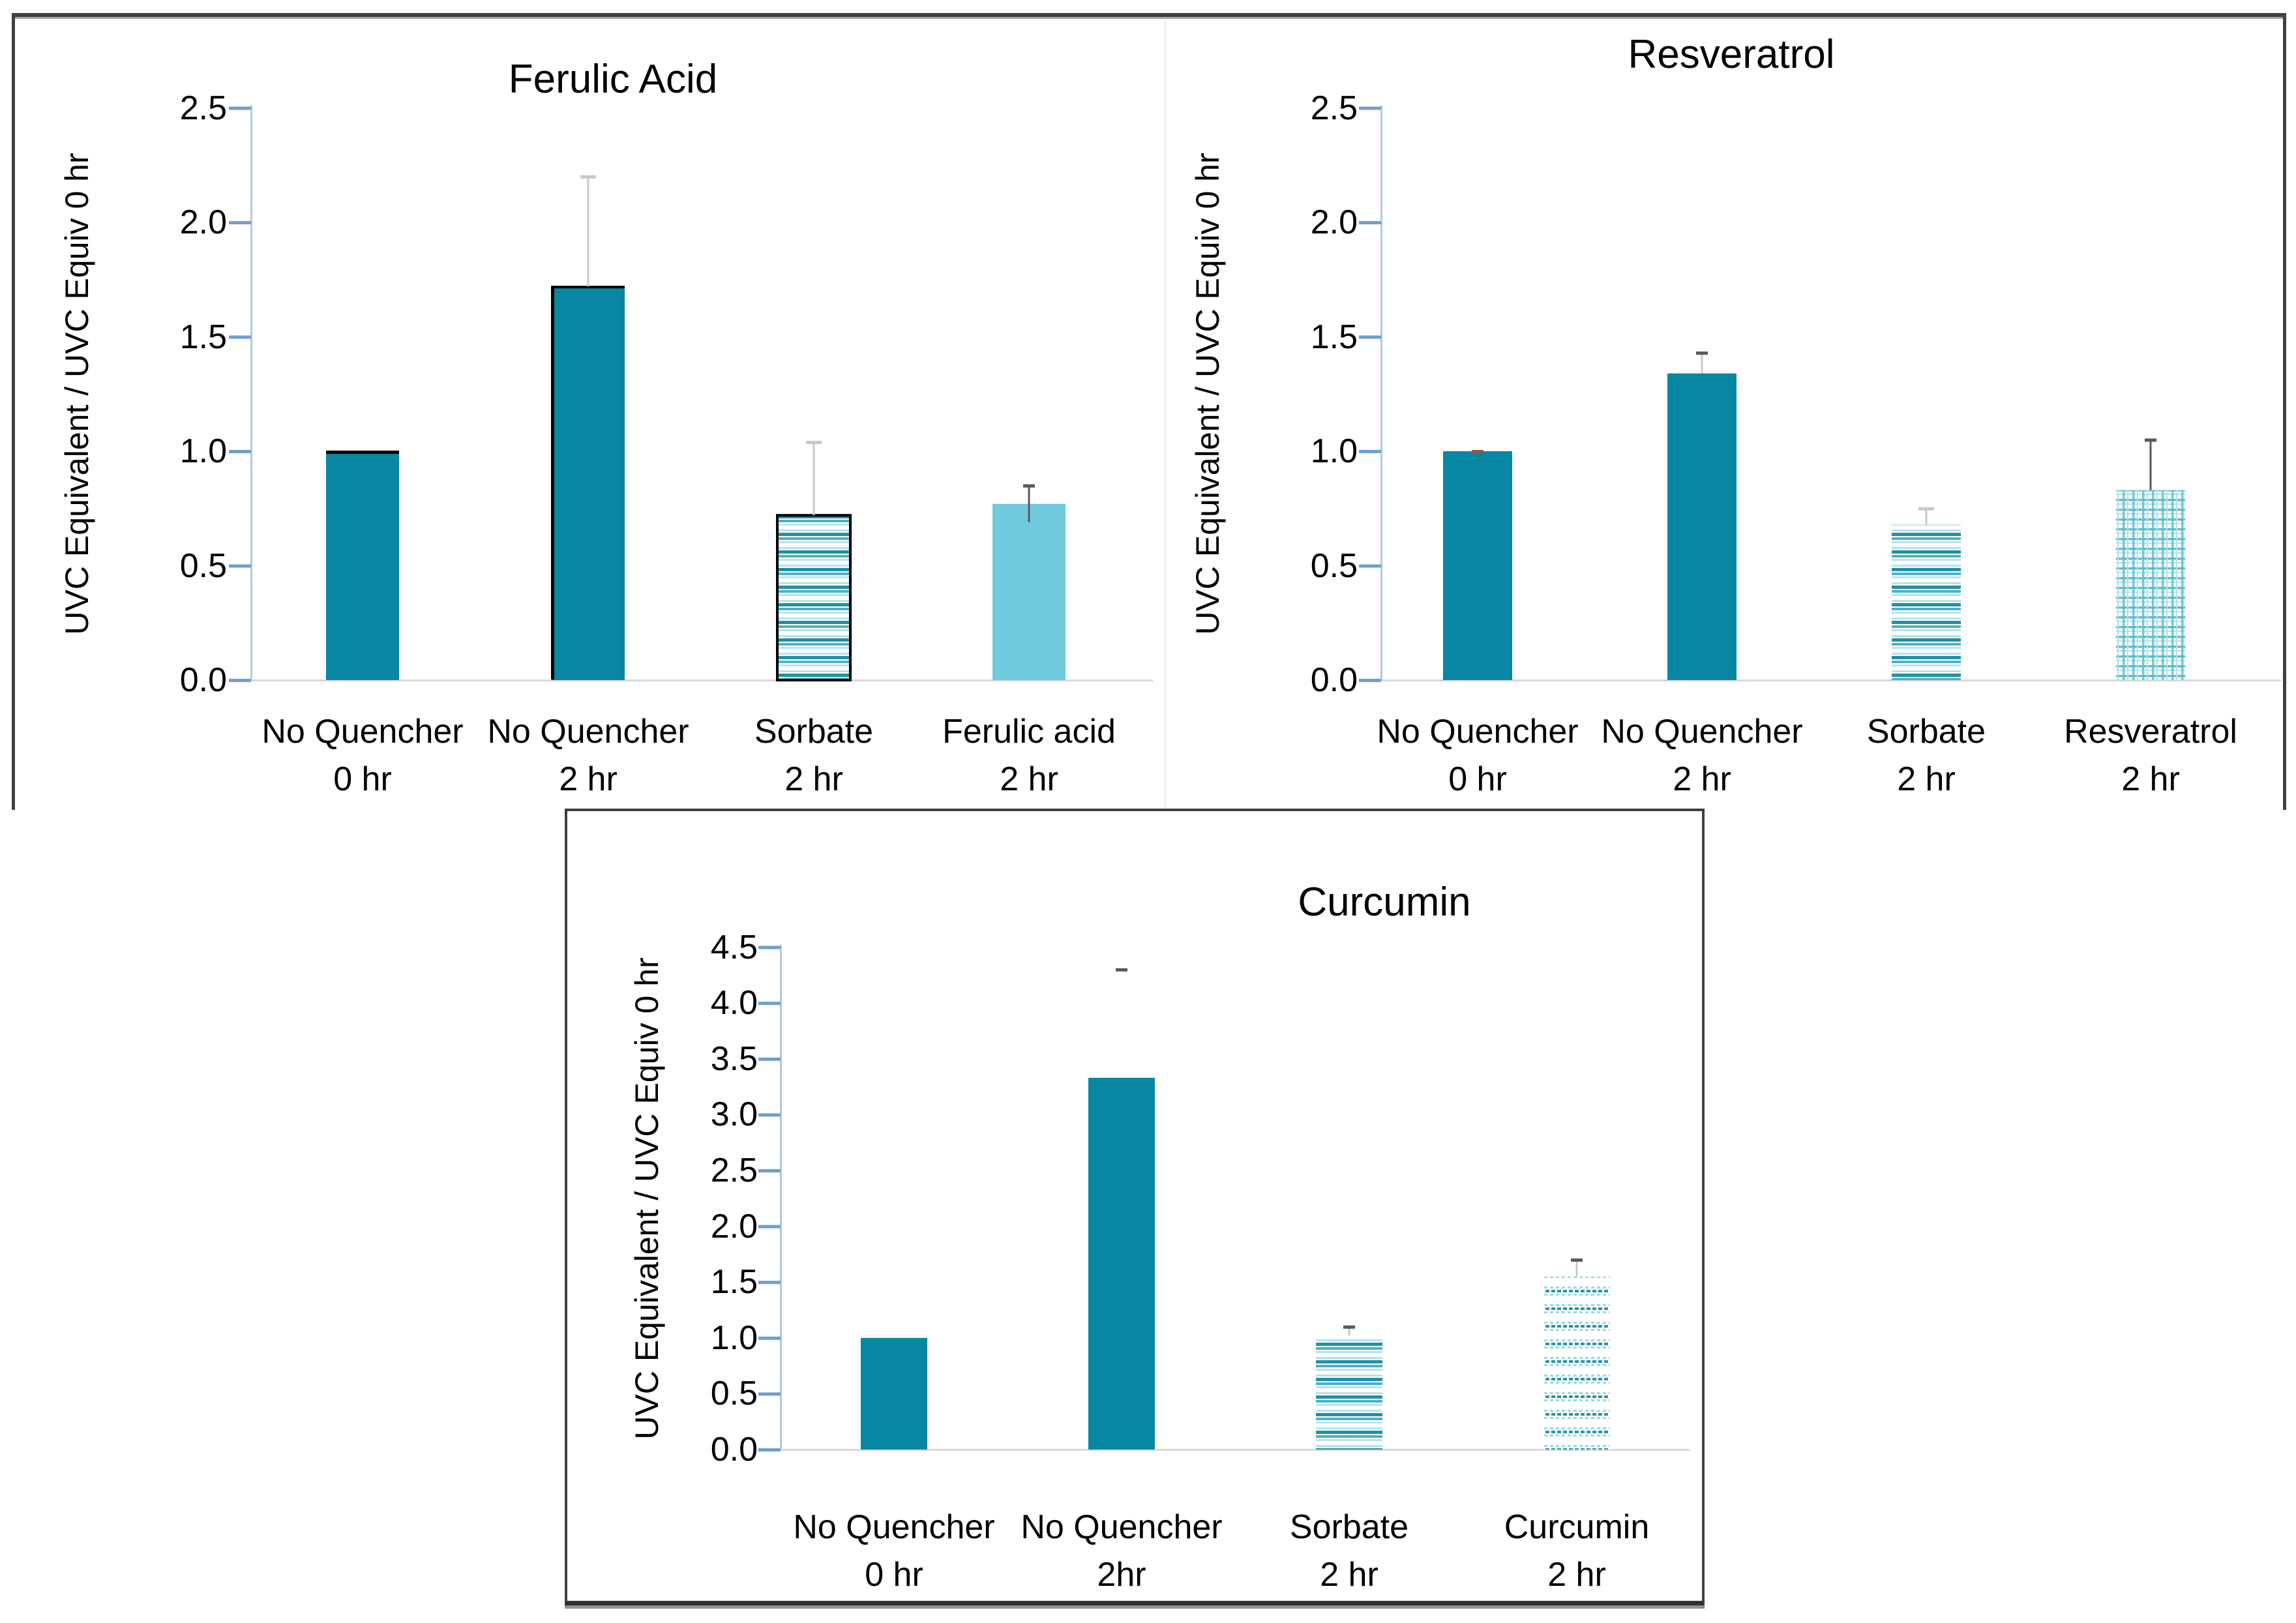 The width and height of the screenshot is (2296, 1623). What do you see at coordinates (2150, 732) in the screenshot?
I see `category-line1: Resveratrol` at bounding box center [2150, 732].